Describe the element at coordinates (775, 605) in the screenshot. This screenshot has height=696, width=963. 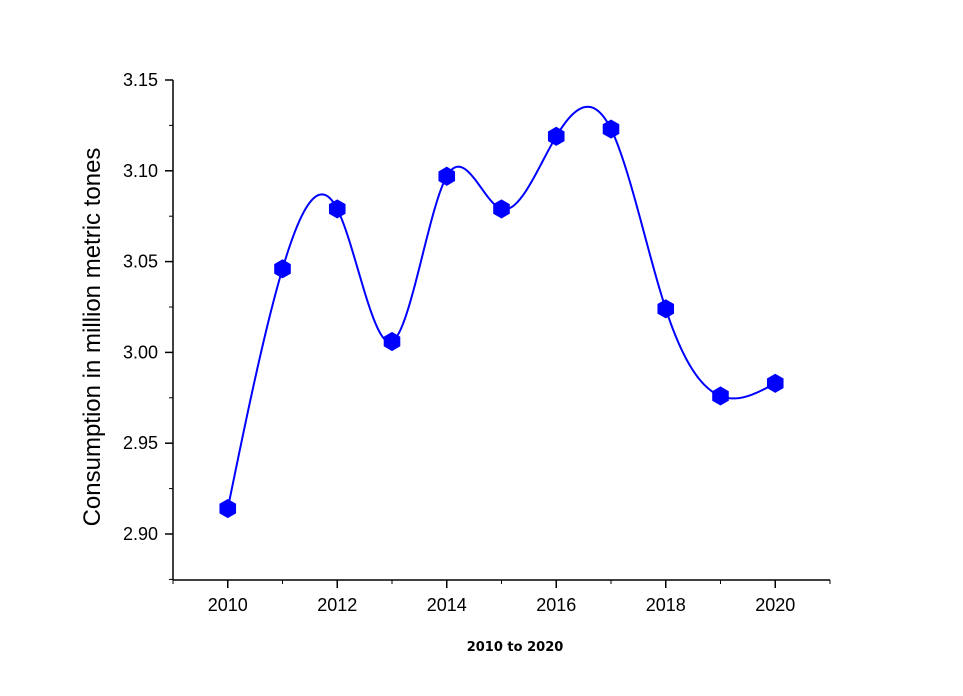
I see `x-tick-label: 2020` at that location.